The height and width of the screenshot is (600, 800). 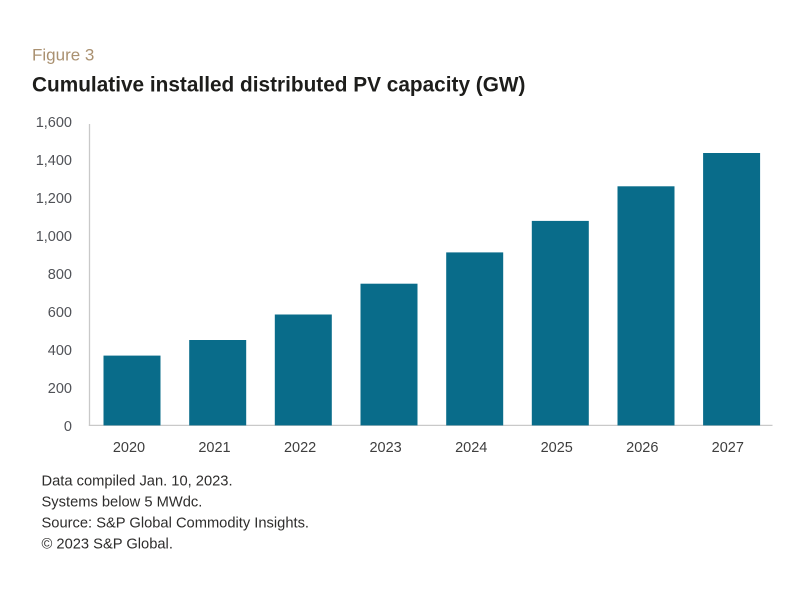 What do you see at coordinates (129, 448) in the screenshot?
I see `svg-text: 2020` at bounding box center [129, 448].